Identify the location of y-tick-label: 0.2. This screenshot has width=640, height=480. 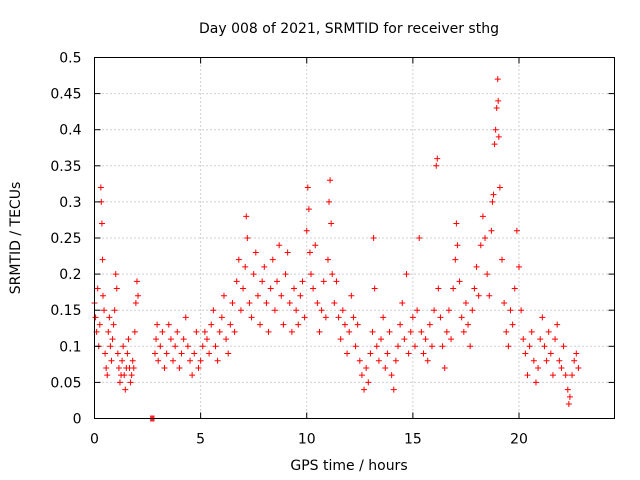
(70, 275).